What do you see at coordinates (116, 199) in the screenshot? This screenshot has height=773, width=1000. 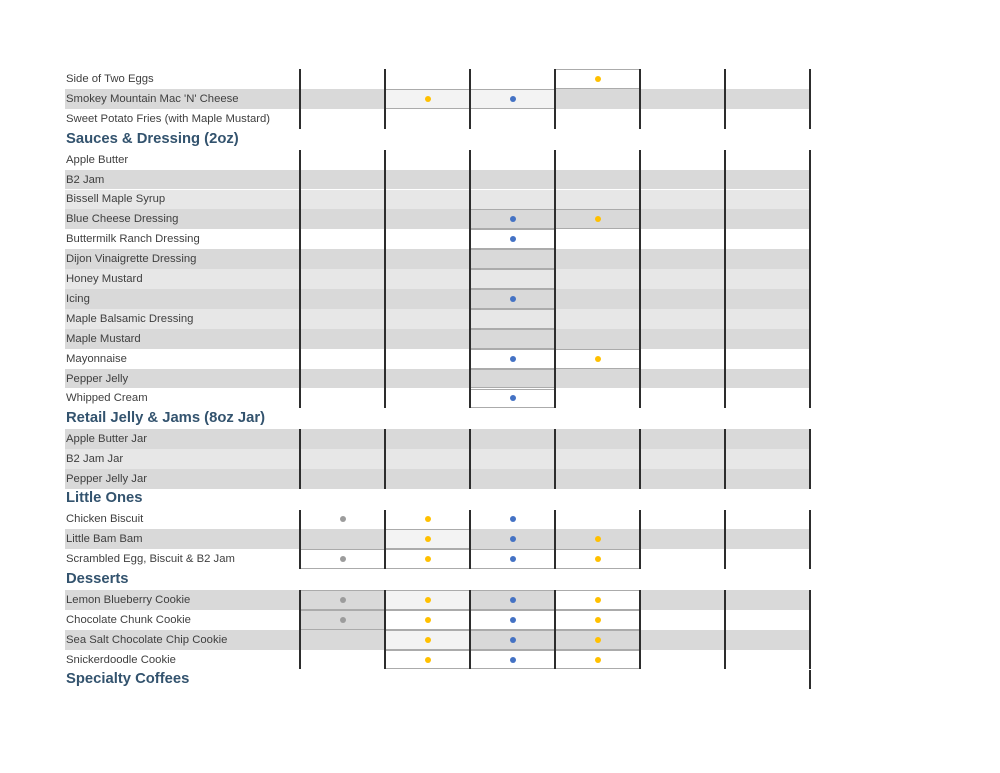 I see `row-label: Bissell Maple Syrup` at bounding box center [116, 199].